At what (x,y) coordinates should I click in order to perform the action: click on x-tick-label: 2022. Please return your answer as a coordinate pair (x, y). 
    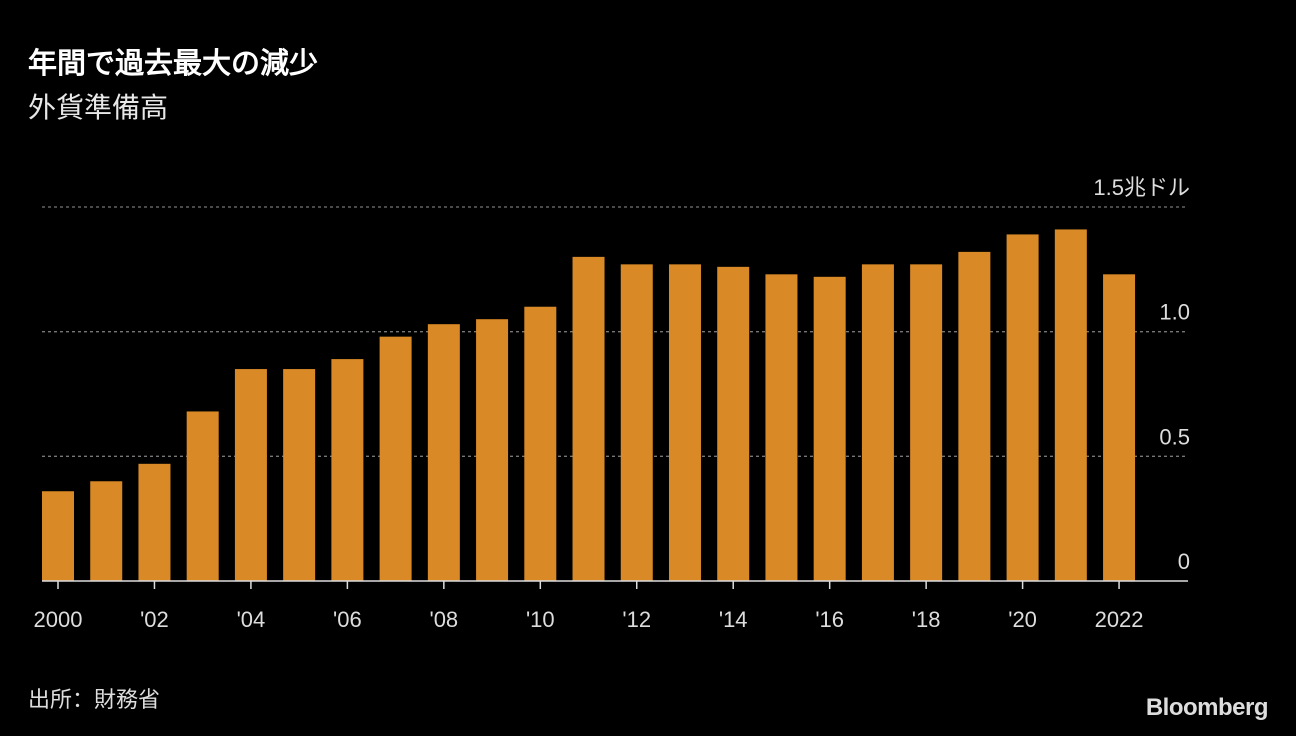
    Looking at the image, I should click on (1119, 619).